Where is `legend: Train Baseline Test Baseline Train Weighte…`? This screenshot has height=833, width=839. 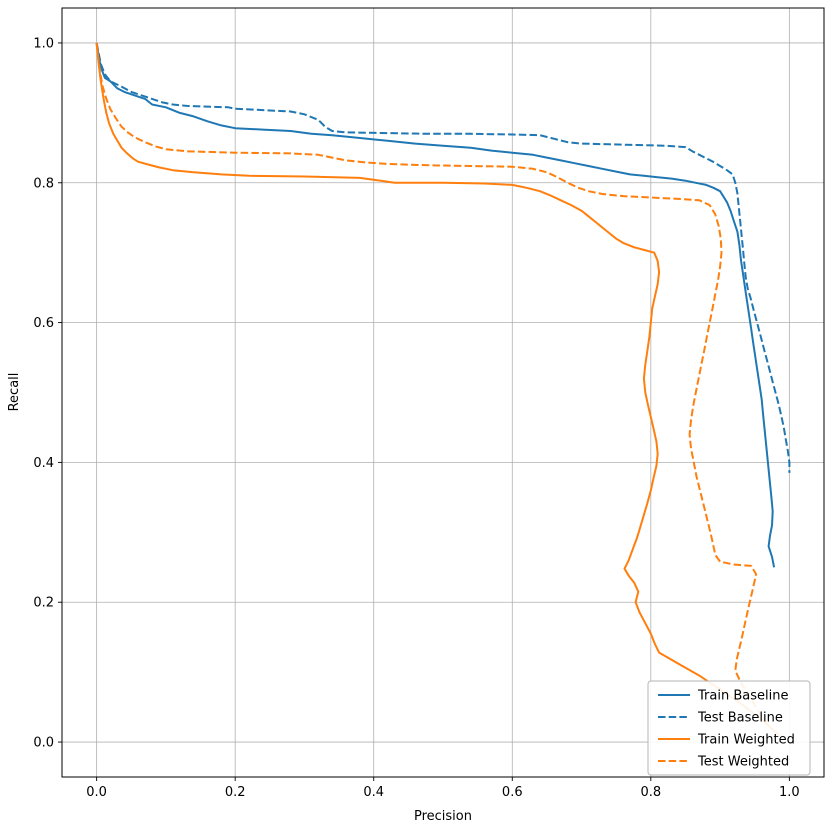 legend: Train Baseline Test Baseline Train Weighte… is located at coordinates (729, 728).